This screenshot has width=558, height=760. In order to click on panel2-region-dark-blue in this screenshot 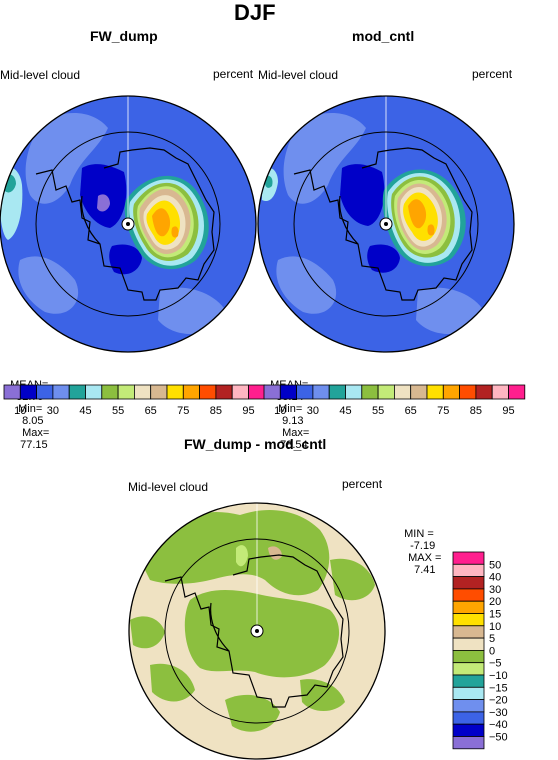, I will do `click(362, 195)`.